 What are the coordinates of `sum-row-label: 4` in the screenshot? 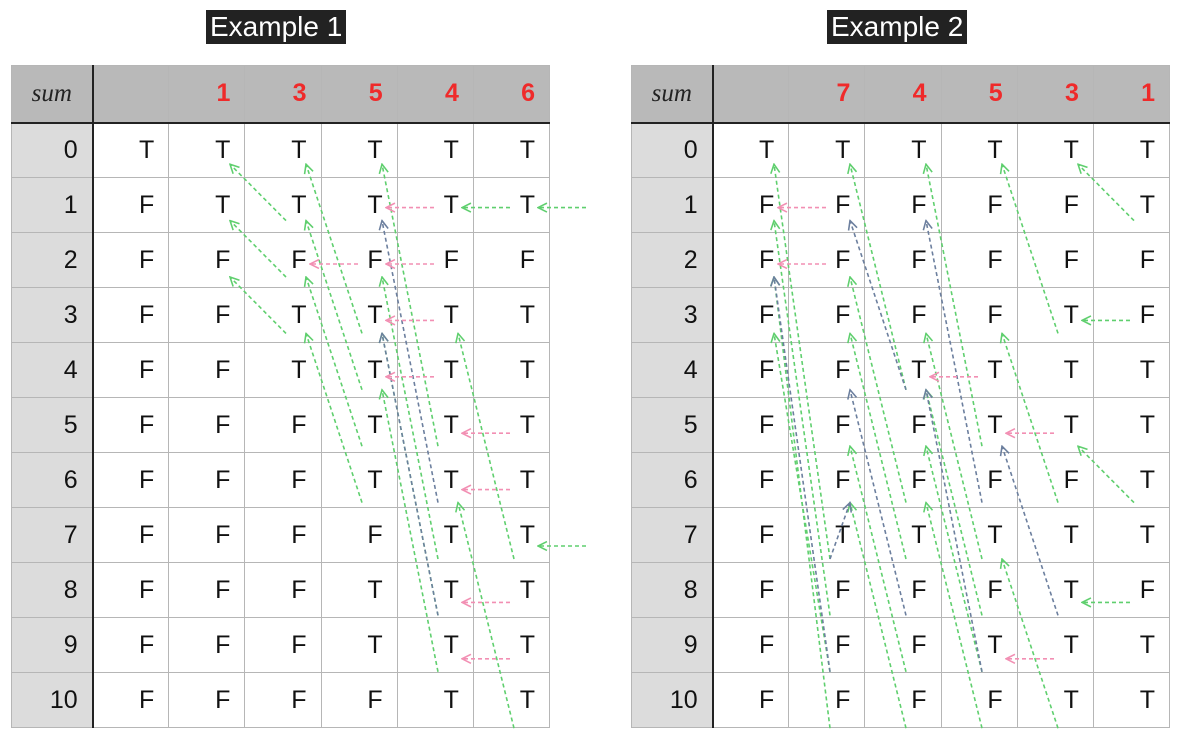 It's located at (672, 370).